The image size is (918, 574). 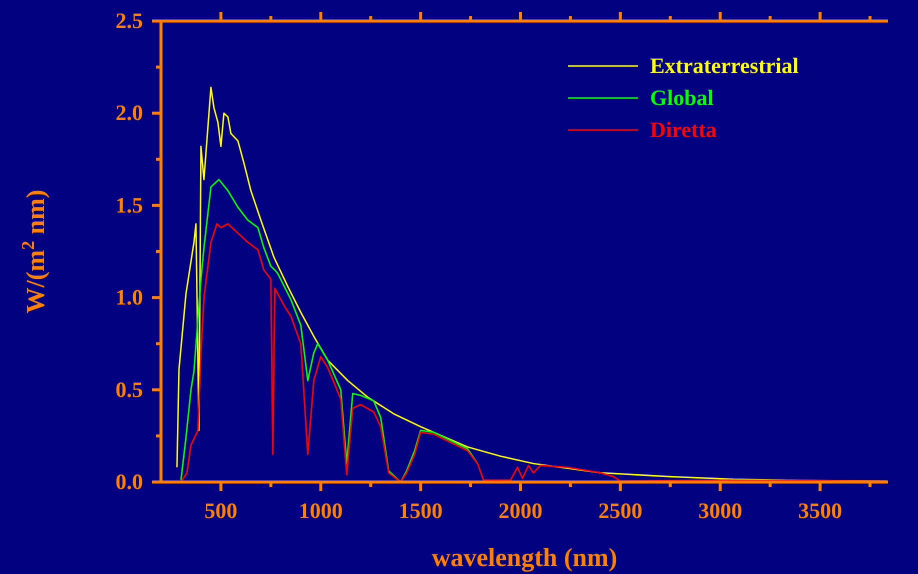 What do you see at coordinates (620, 510) in the screenshot?
I see `x-tick-label: 2500` at bounding box center [620, 510].